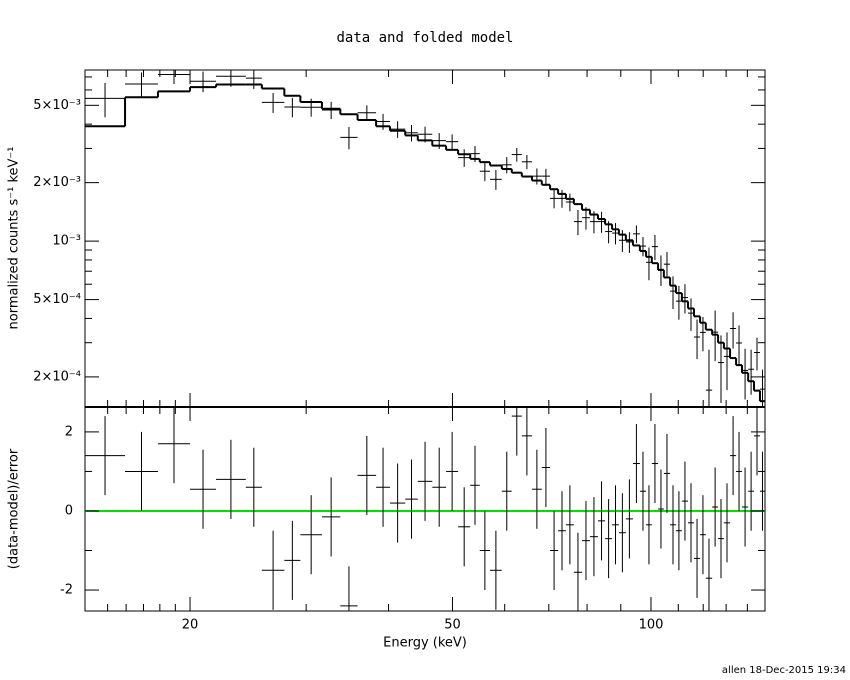 This screenshot has width=850, height=680. What do you see at coordinates (66, 590) in the screenshot?
I see `y-tick-label: -2` at bounding box center [66, 590].